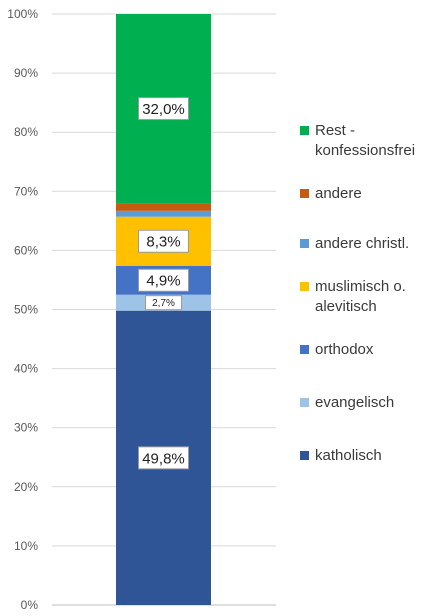 This screenshot has width=430, height=616. Describe the element at coordinates (30, 605) in the screenshot. I see `y-tick-label: 0%` at that location.